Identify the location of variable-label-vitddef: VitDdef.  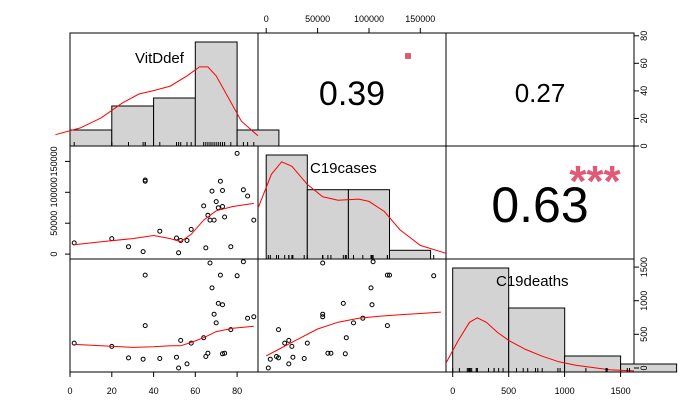
(160, 58).